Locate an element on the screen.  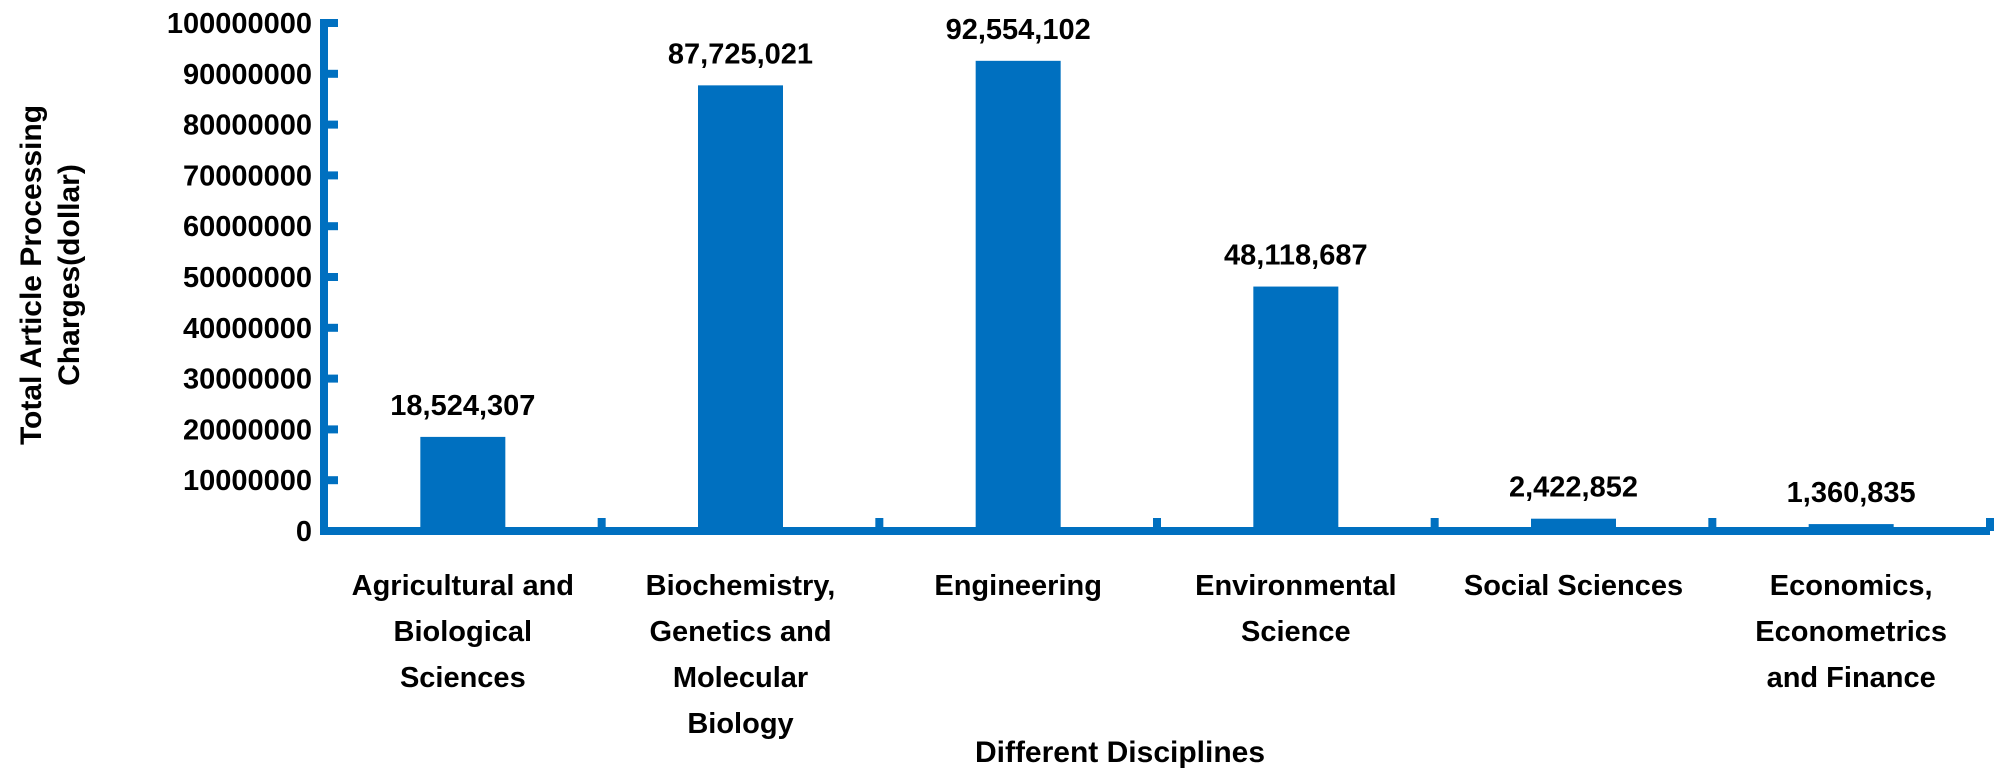
y-tick-label: 10000000 is located at coordinates (247, 481).